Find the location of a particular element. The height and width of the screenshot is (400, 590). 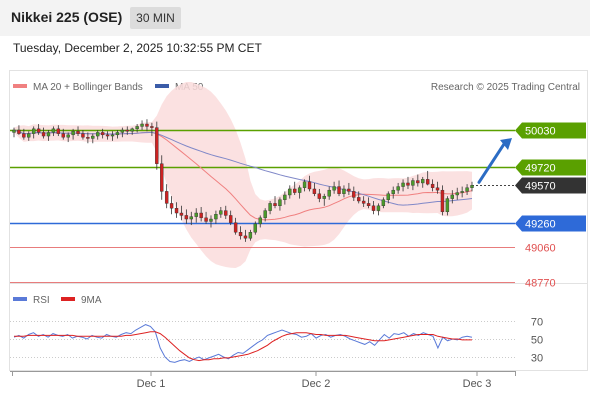

rsi-legend-swatch is located at coordinates (20, 299).